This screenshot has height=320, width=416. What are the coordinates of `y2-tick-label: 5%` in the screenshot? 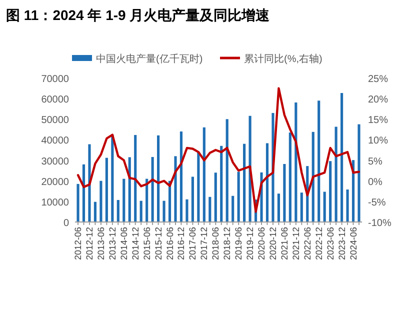 It's located at (375, 162).